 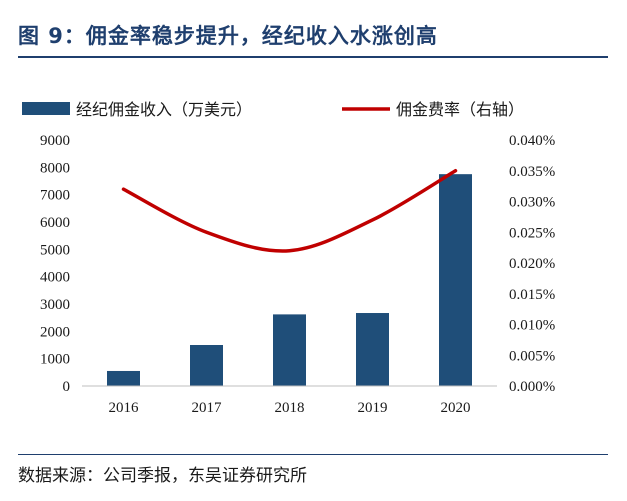 I want to click on legend-bar-label: 经纪佣金收入（万美元）, so click(x=164, y=109).